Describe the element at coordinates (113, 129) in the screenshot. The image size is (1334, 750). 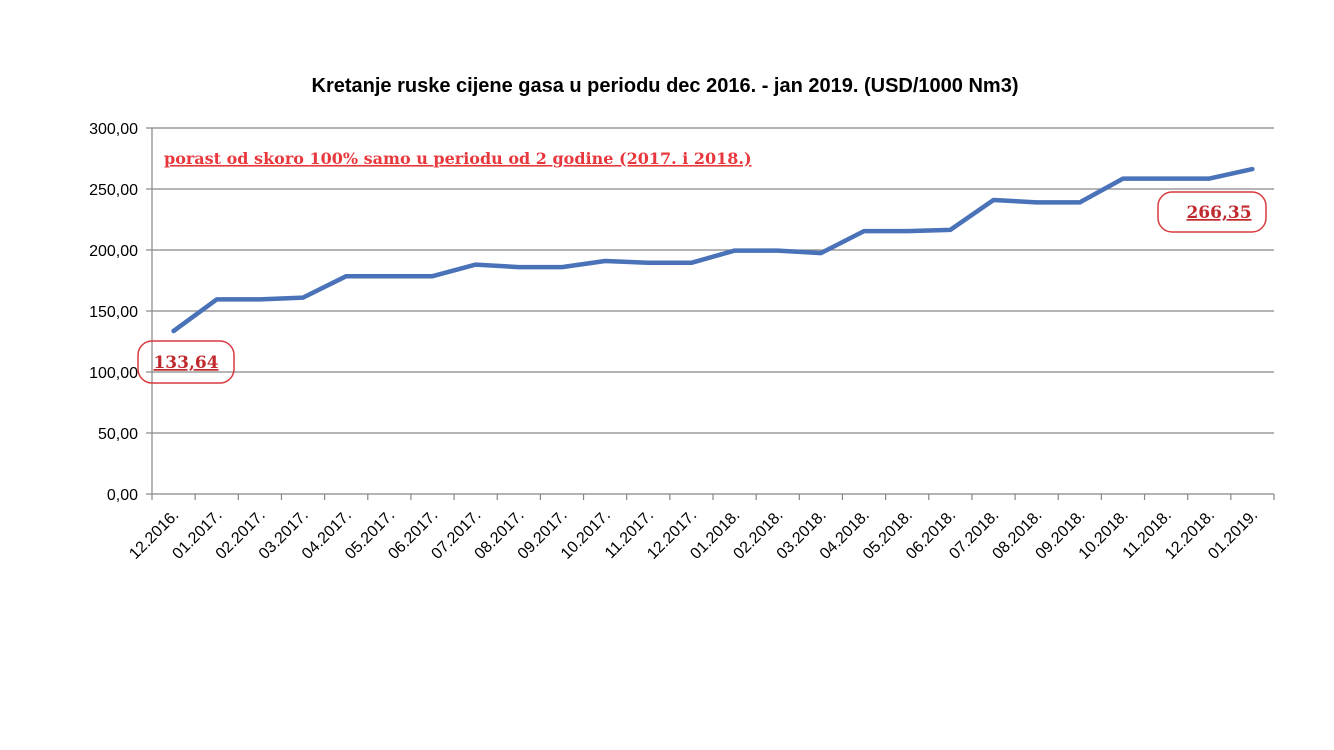
I see `y-tick-label: 300,00` at that location.